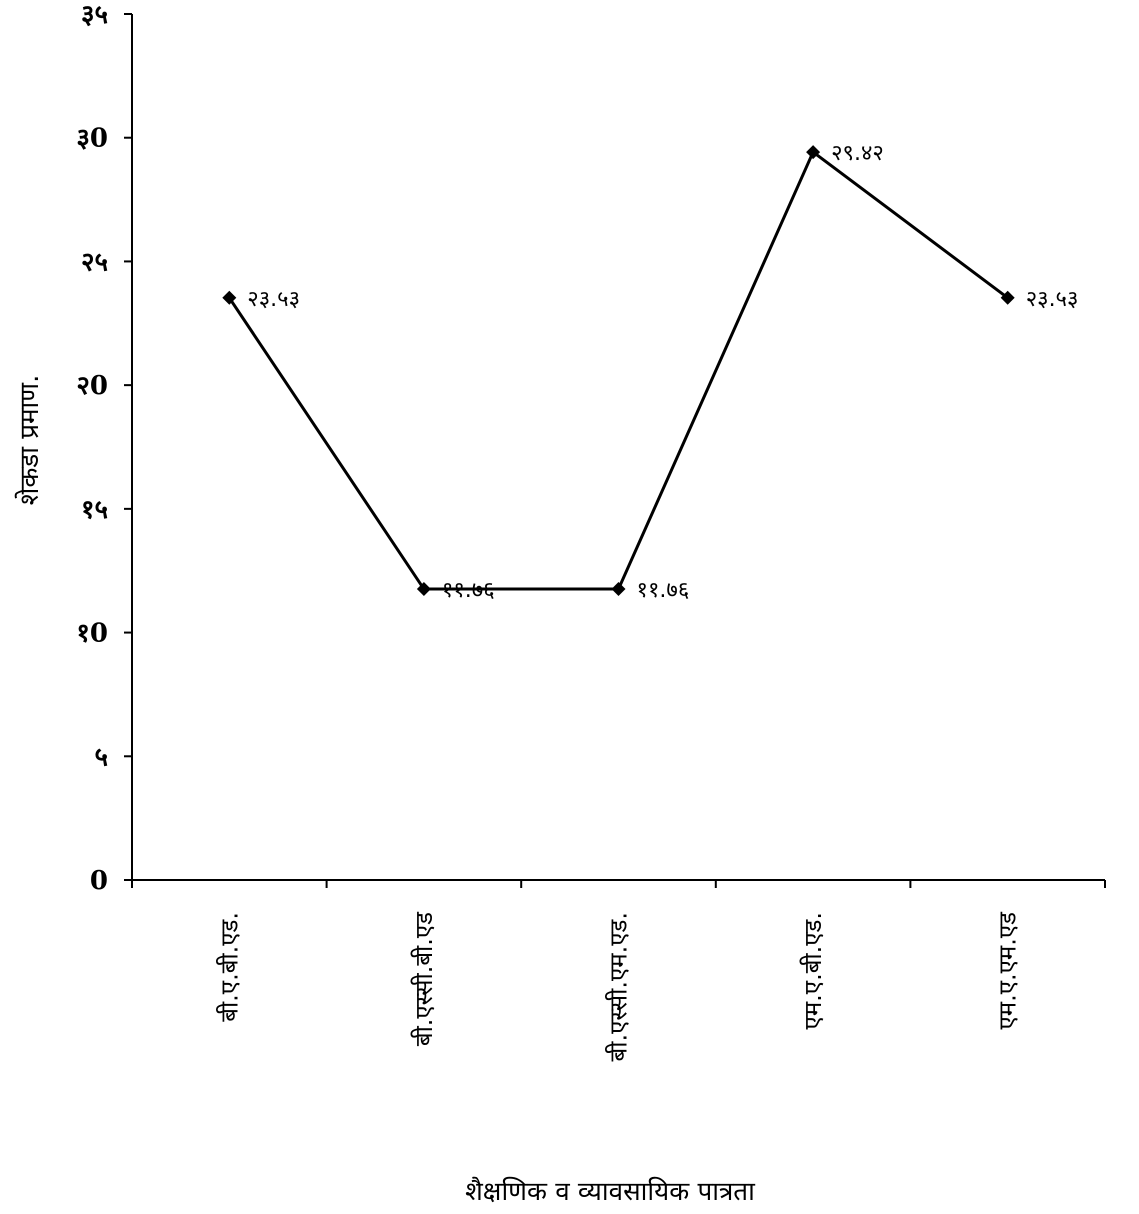 The image size is (1139, 1214). Describe the element at coordinates (610, 1191) in the screenshot. I see `x-axis-title: शैक्षणिक व व्यावसायिक पात्रता` at that location.